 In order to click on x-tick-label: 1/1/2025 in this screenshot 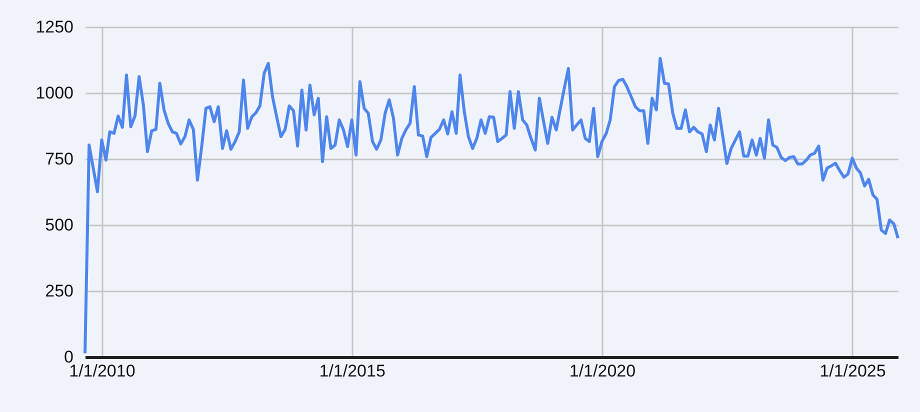, I will do `click(853, 371)`.